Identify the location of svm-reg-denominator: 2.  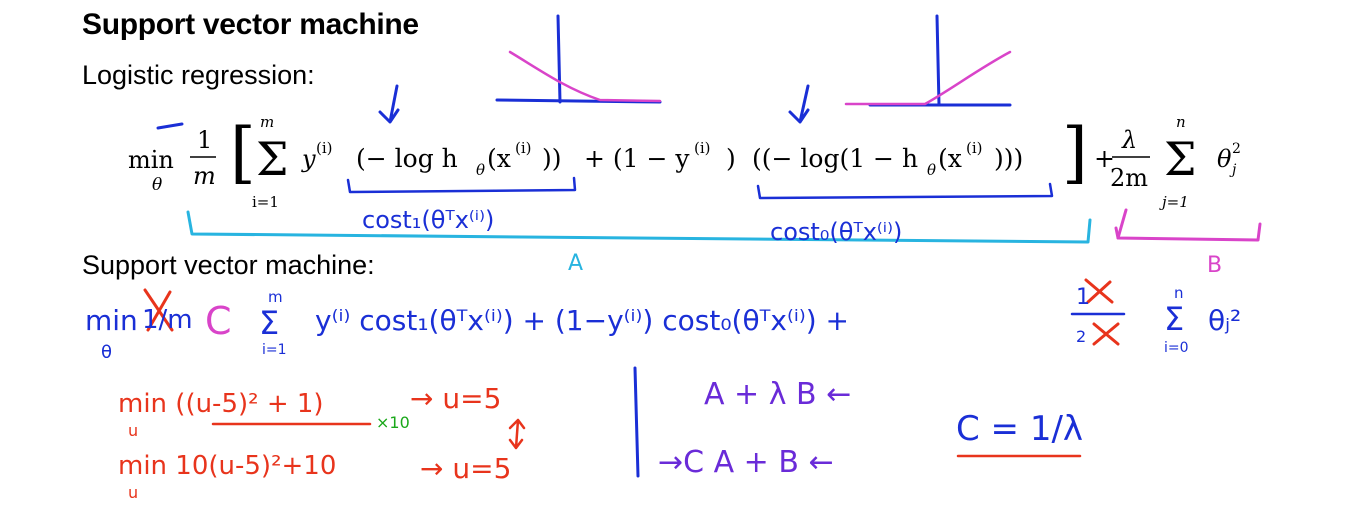
(1081, 336).